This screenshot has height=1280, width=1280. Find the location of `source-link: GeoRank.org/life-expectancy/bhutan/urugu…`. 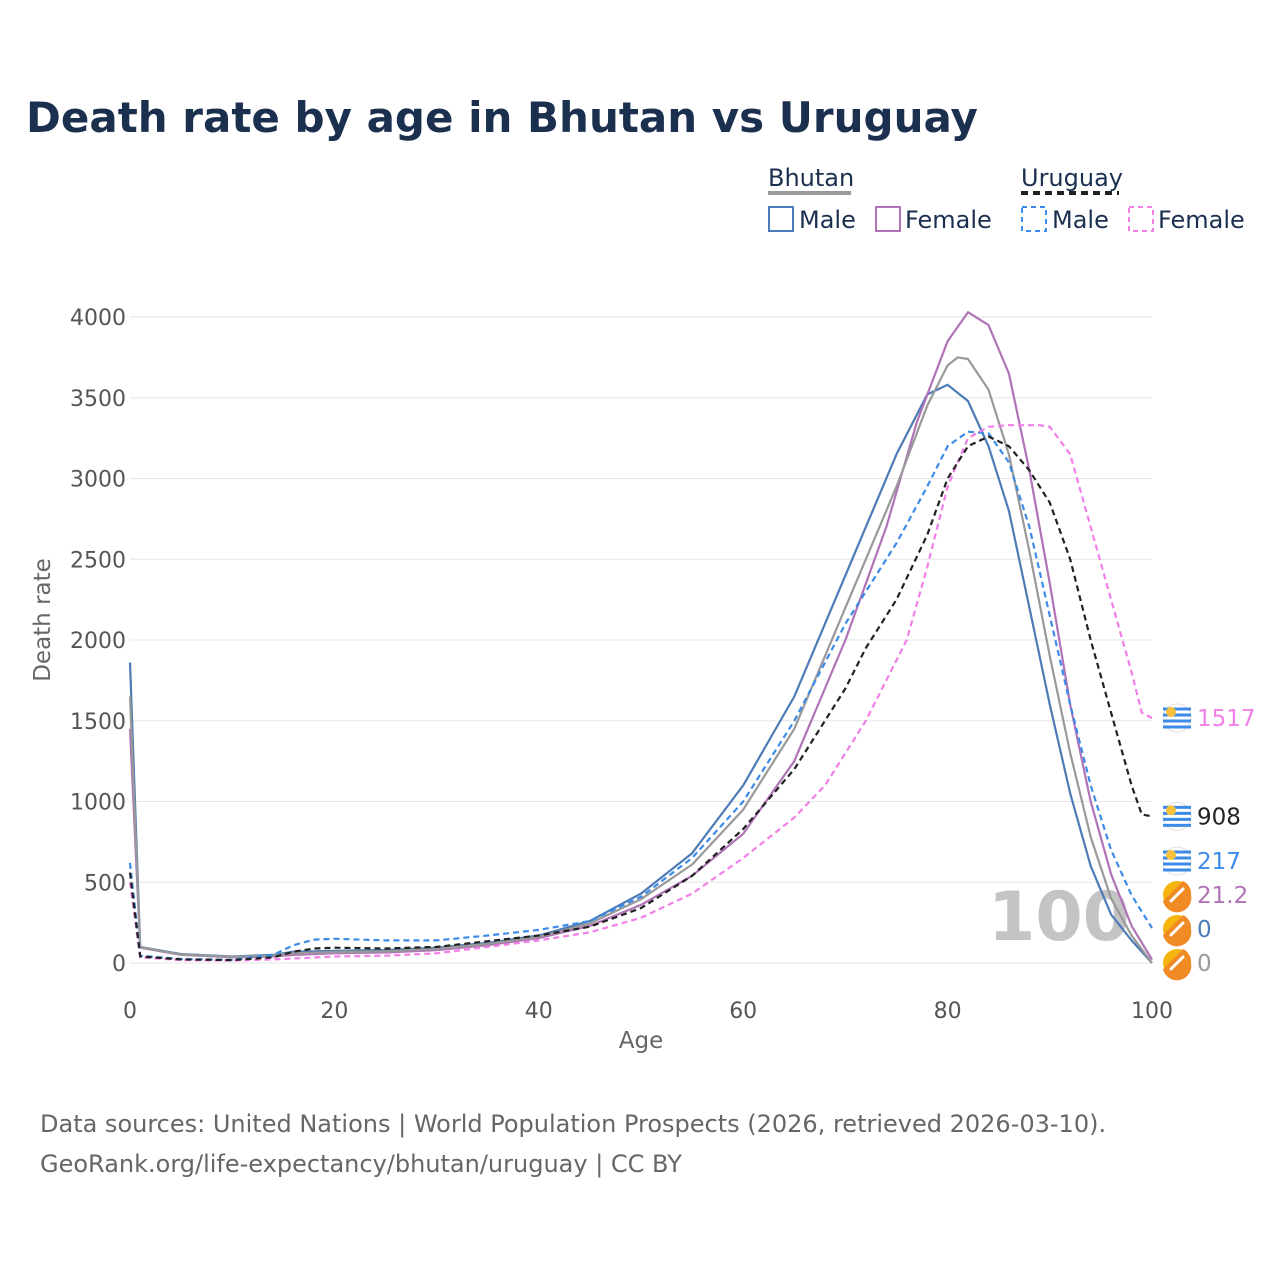

source-link: GeoRank.org/life-expectancy/bhutan/urugu… is located at coordinates (361, 1164).